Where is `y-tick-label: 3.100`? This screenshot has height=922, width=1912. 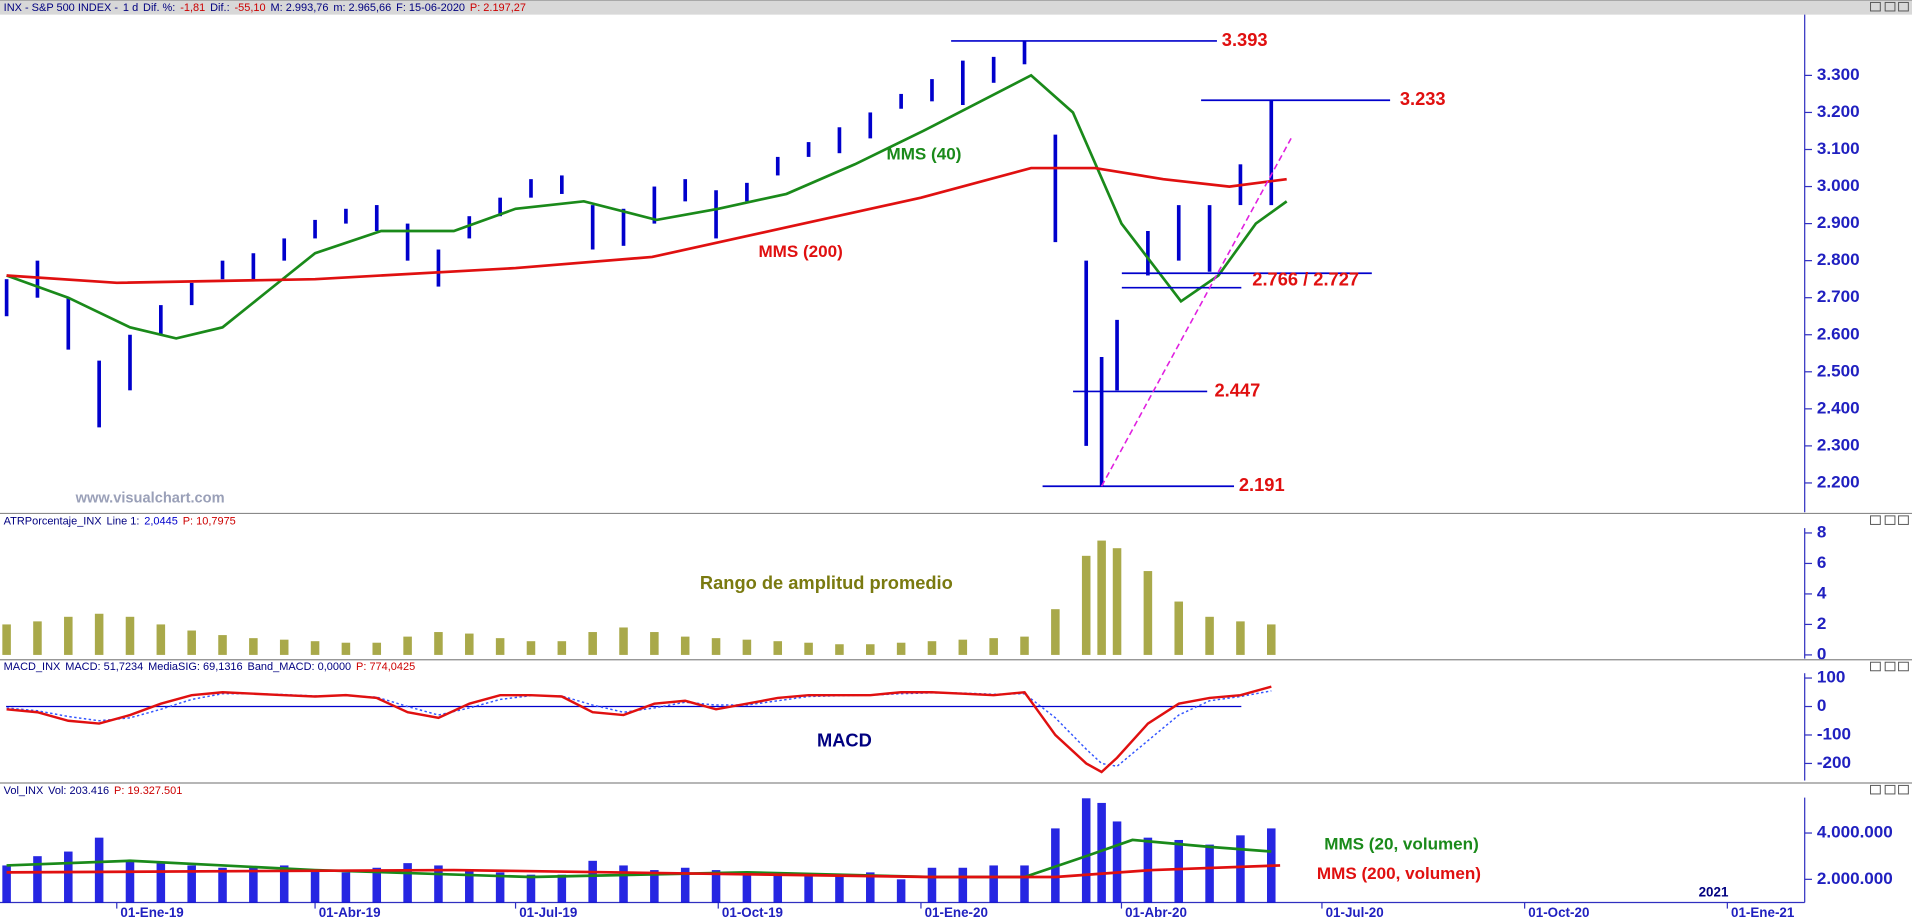 y-tick-label: 3.100 is located at coordinates (1838, 148).